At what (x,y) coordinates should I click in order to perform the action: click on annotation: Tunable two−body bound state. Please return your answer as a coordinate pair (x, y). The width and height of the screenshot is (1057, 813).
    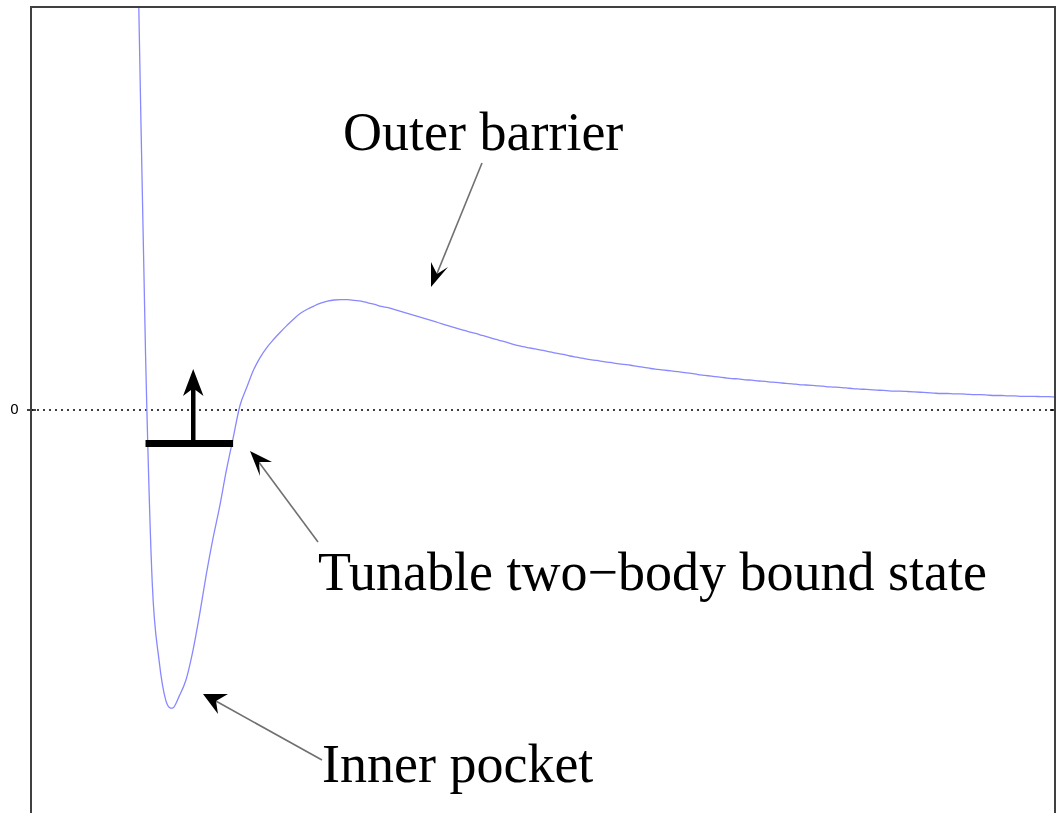
    Looking at the image, I should click on (652, 572).